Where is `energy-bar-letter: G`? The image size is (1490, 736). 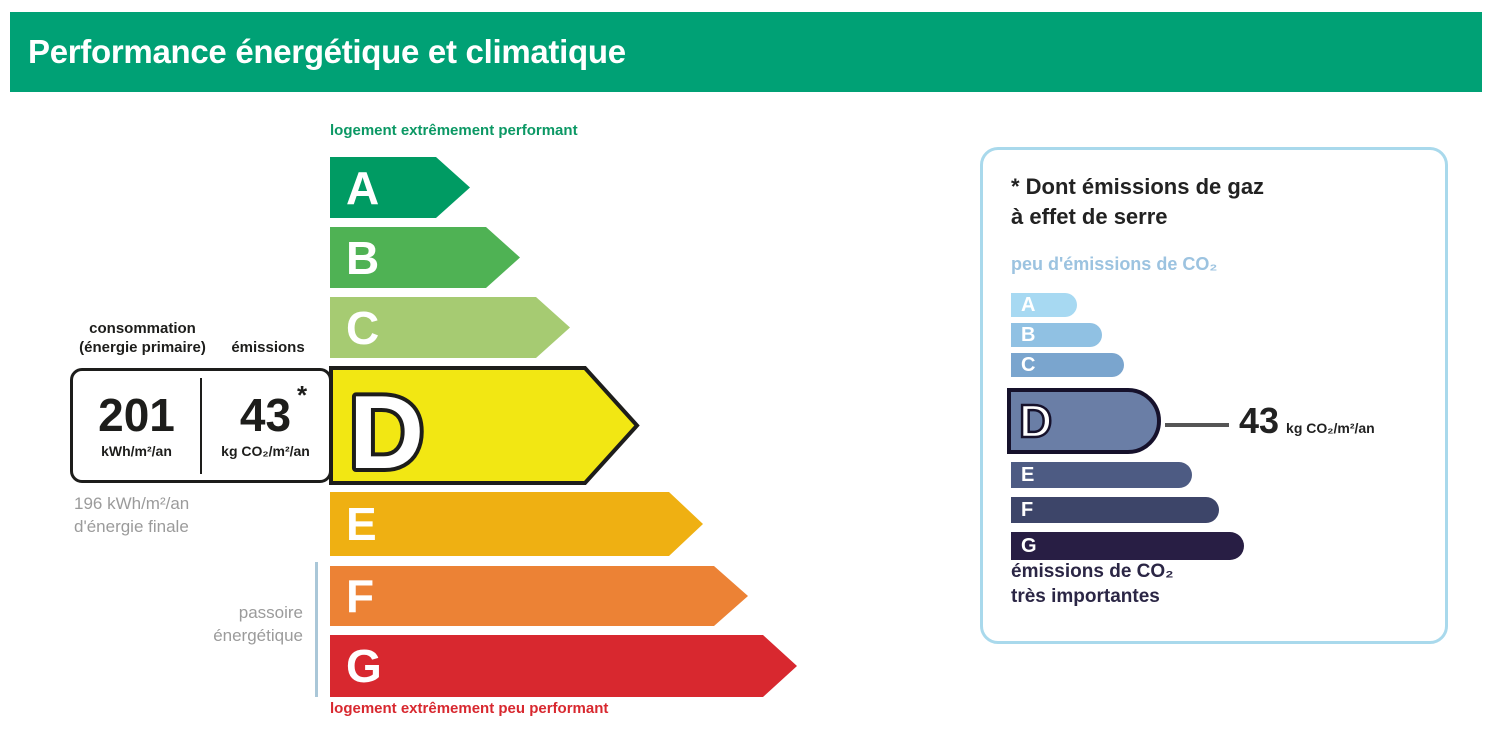 energy-bar-letter: G is located at coordinates (364, 666).